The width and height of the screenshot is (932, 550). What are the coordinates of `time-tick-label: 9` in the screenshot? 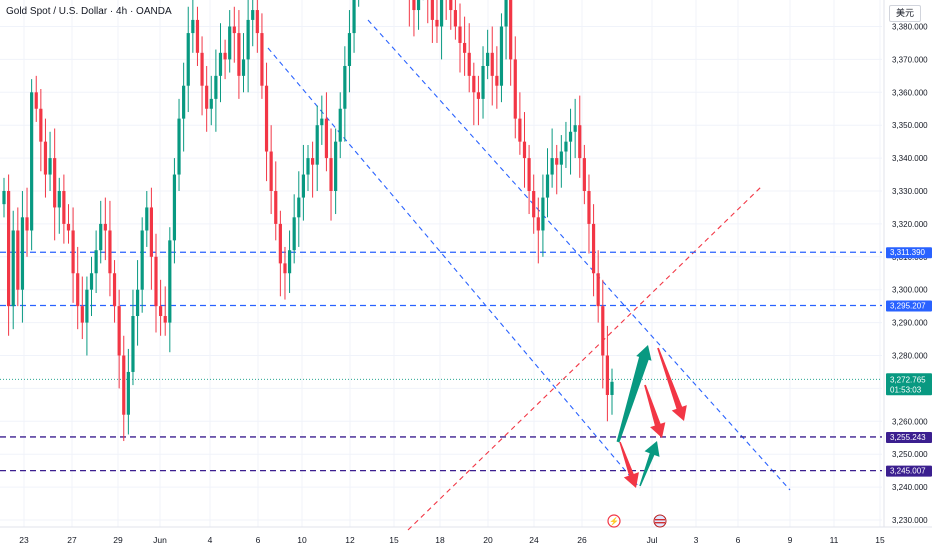 It's located at (790, 540).